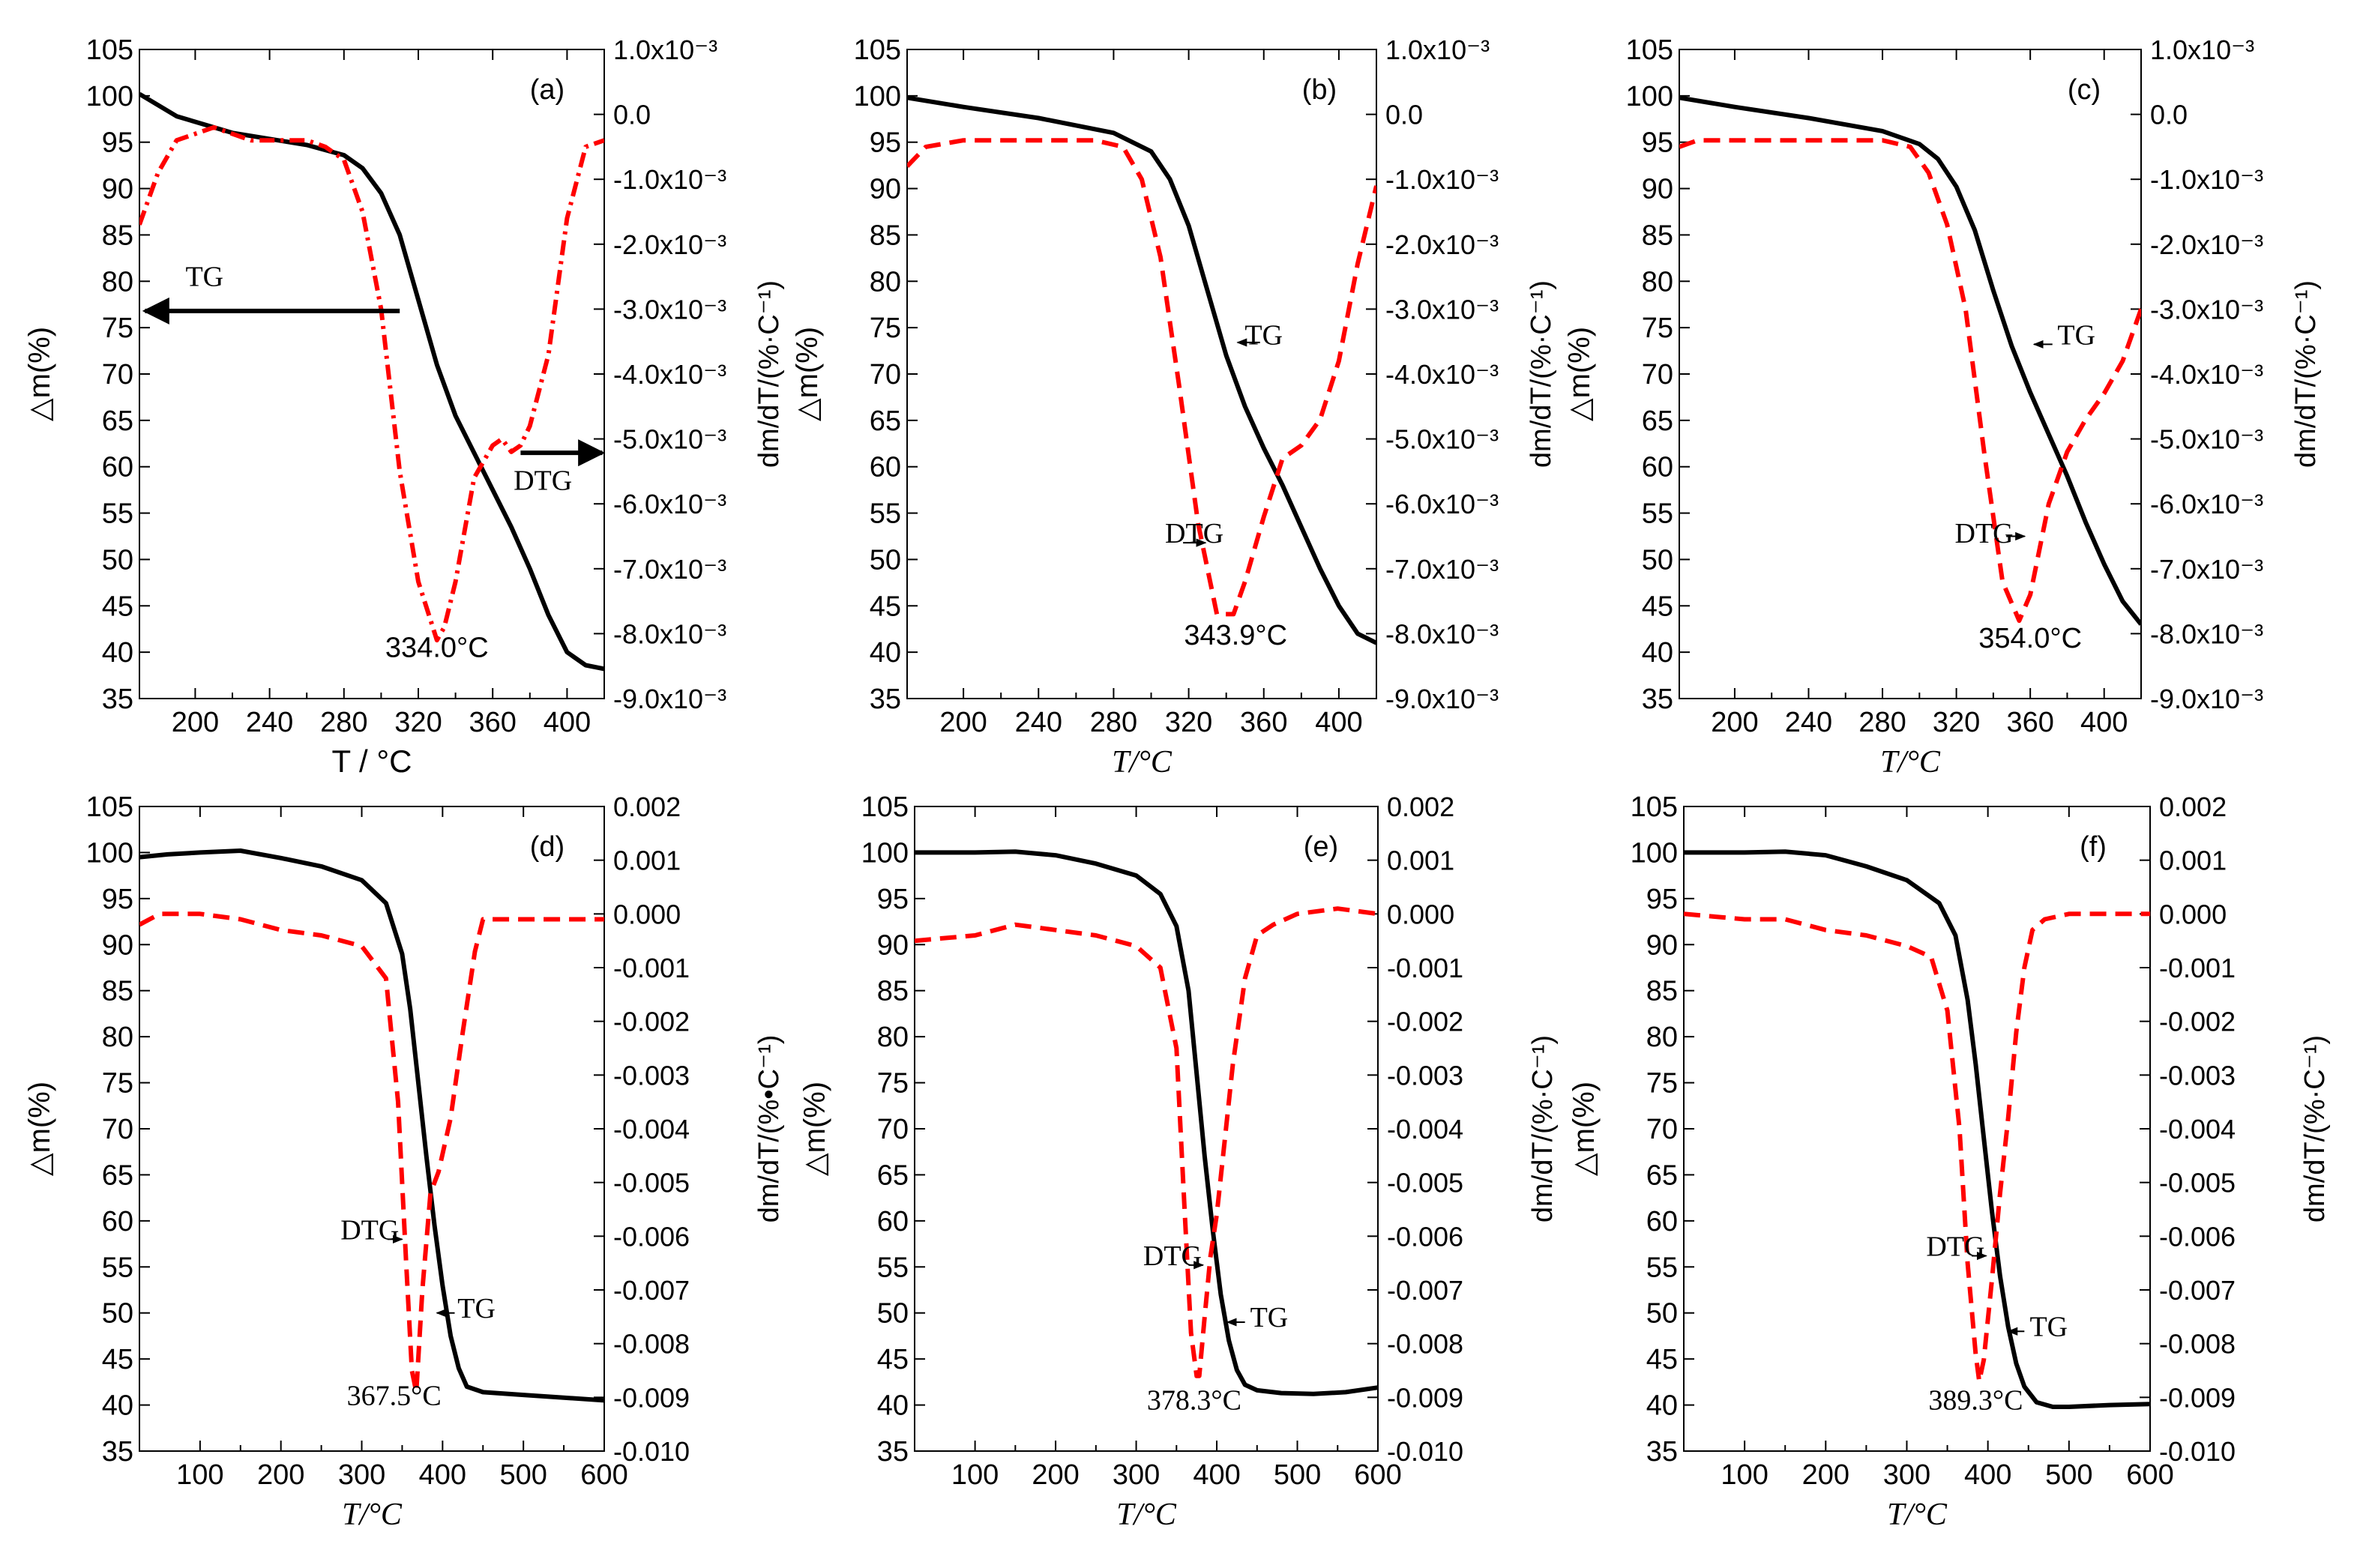 This screenshot has height=1568, width=2354. Describe the element at coordinates (814, 1129) in the screenshot. I see `y-axis-label-left: △m(%)` at that location.